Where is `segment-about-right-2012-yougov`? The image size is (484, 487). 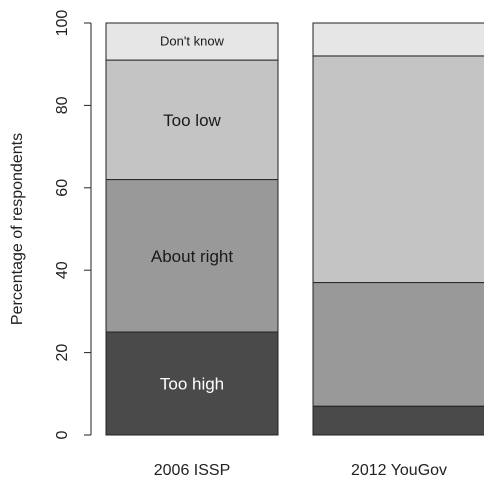 segment-about-right-2012-yougov is located at coordinates (398, 344).